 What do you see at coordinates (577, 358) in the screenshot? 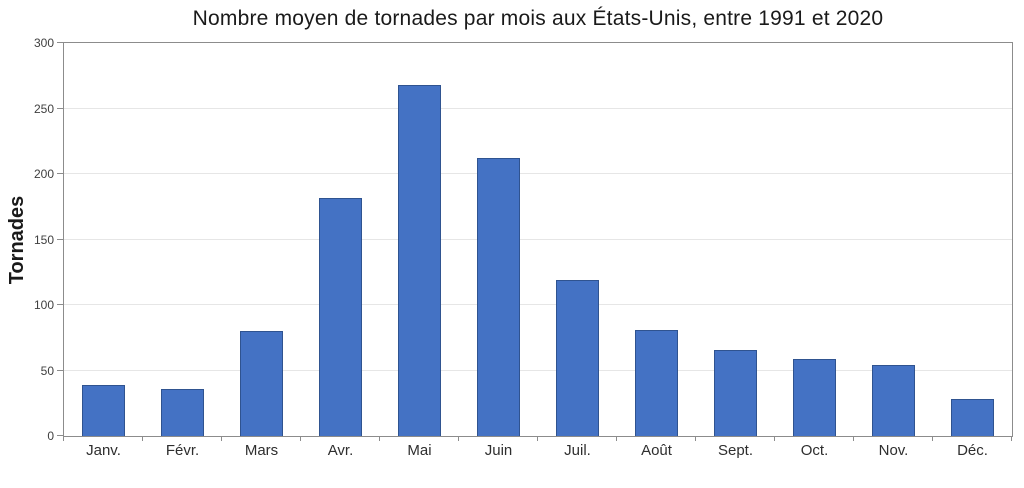
I see `bar-juil` at bounding box center [577, 358].